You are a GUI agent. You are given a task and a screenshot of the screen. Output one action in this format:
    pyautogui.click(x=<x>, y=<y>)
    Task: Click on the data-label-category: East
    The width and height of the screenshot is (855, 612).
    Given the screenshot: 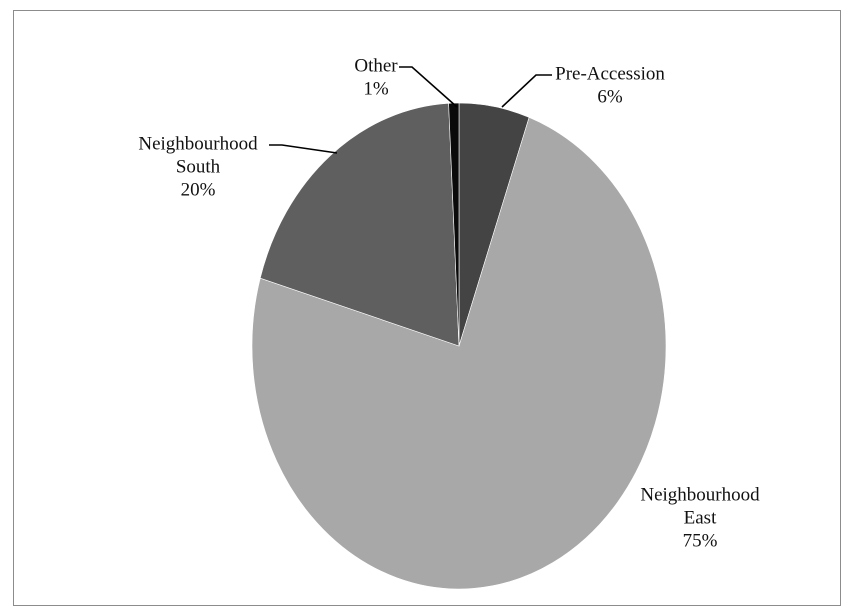 What is the action you would take?
    pyautogui.click(x=700, y=517)
    